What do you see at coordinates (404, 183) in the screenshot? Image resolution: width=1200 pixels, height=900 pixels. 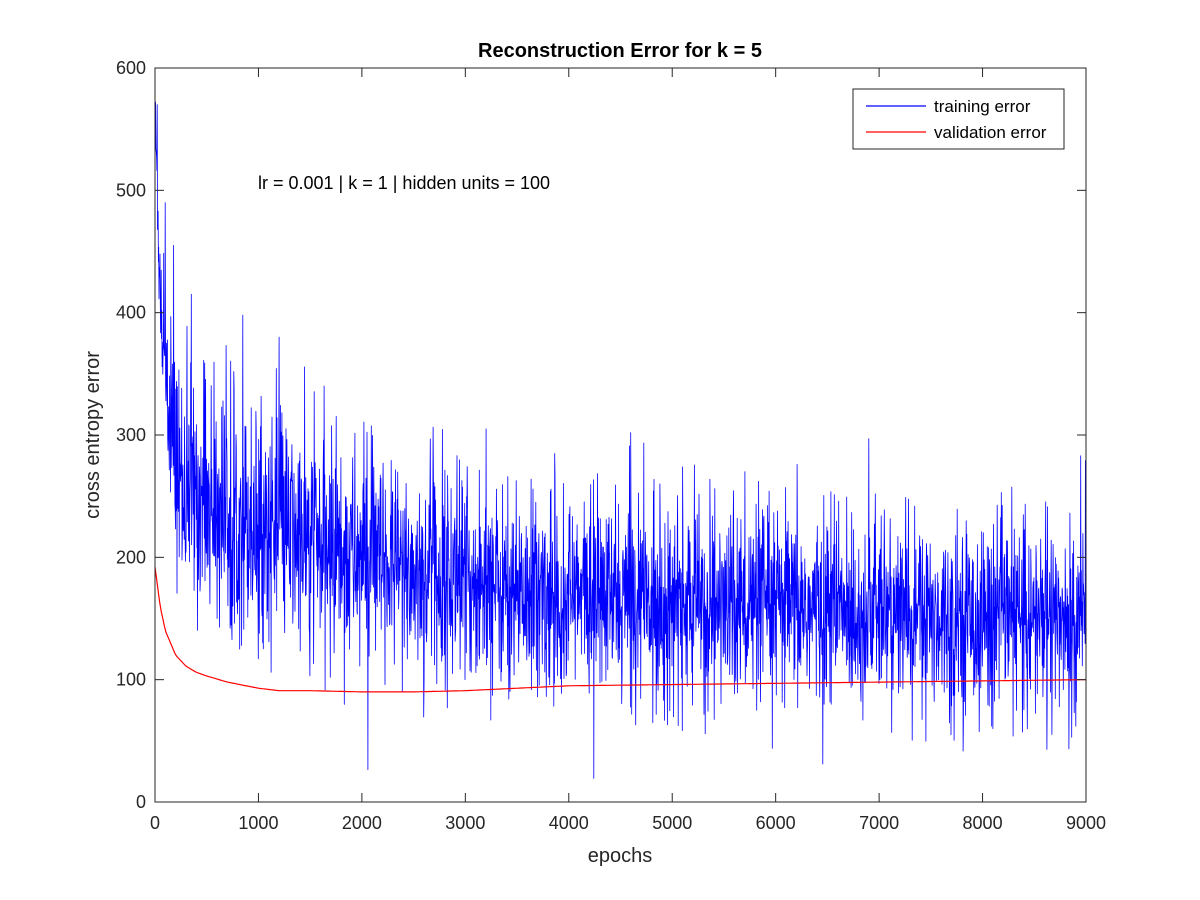 I see `chart-annotation: lr = 0.001 | k = 1 | hidden units = 100` at bounding box center [404, 183].